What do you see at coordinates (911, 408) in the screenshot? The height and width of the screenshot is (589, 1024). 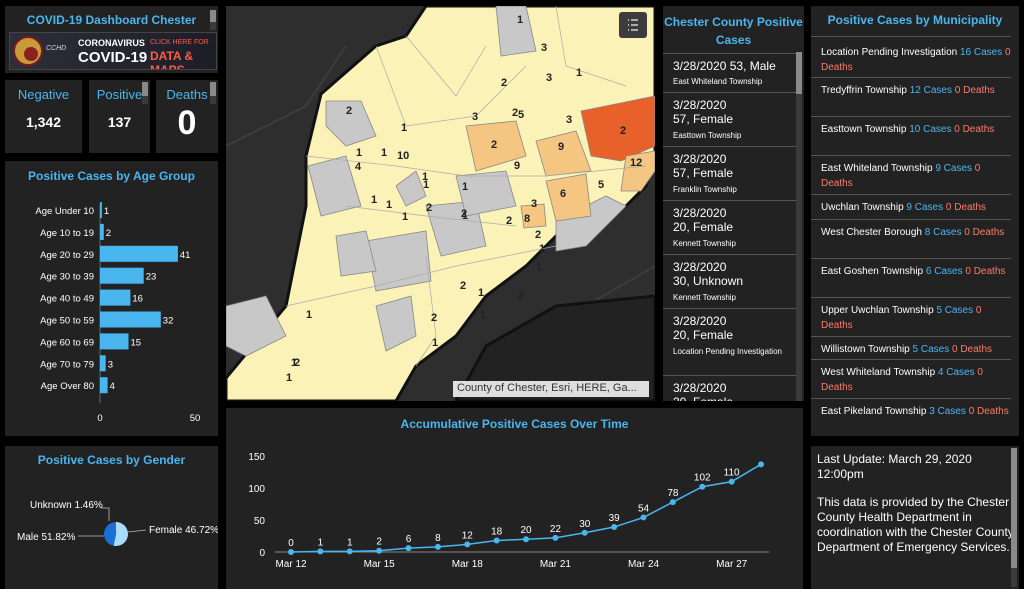 I see `municipality-item: East Pikeland Township 3 Cases 0 Deaths` at bounding box center [911, 408].